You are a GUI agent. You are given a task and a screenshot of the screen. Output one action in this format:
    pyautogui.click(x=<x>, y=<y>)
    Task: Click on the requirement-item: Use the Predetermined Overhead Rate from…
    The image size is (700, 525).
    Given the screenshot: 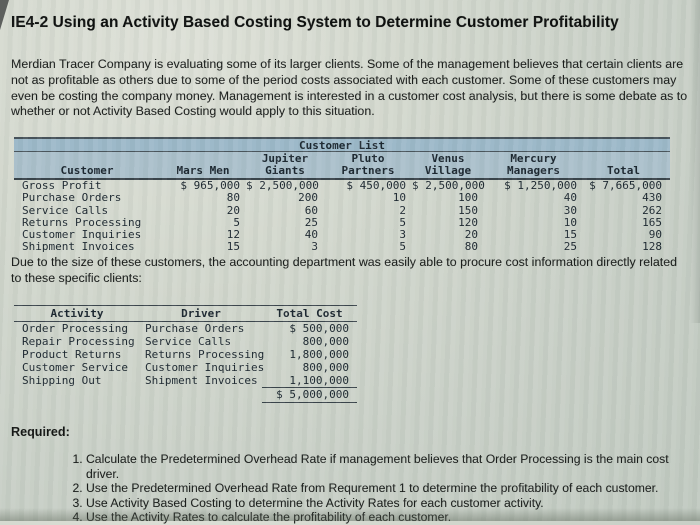 What is the action you would take?
    pyautogui.click(x=393, y=488)
    